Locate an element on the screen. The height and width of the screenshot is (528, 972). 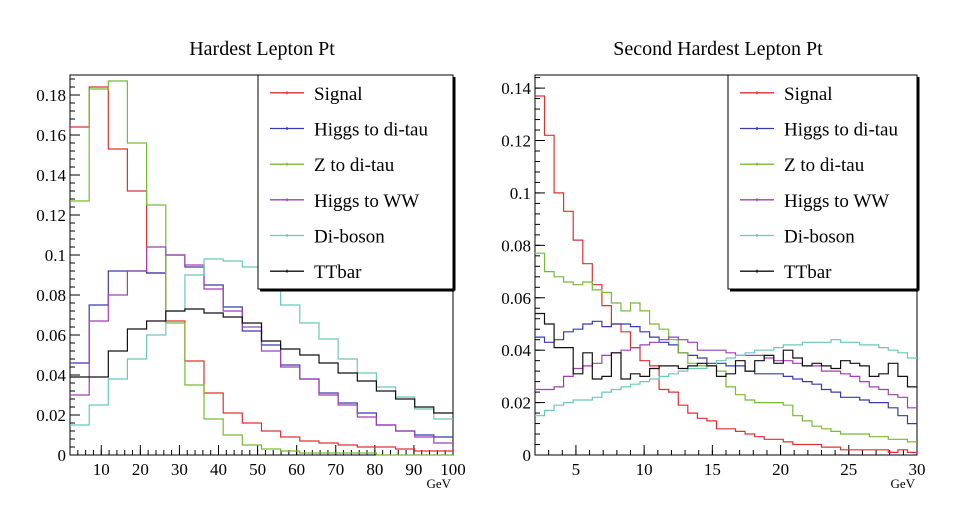
right-legend-box is located at coordinates (822, 182).